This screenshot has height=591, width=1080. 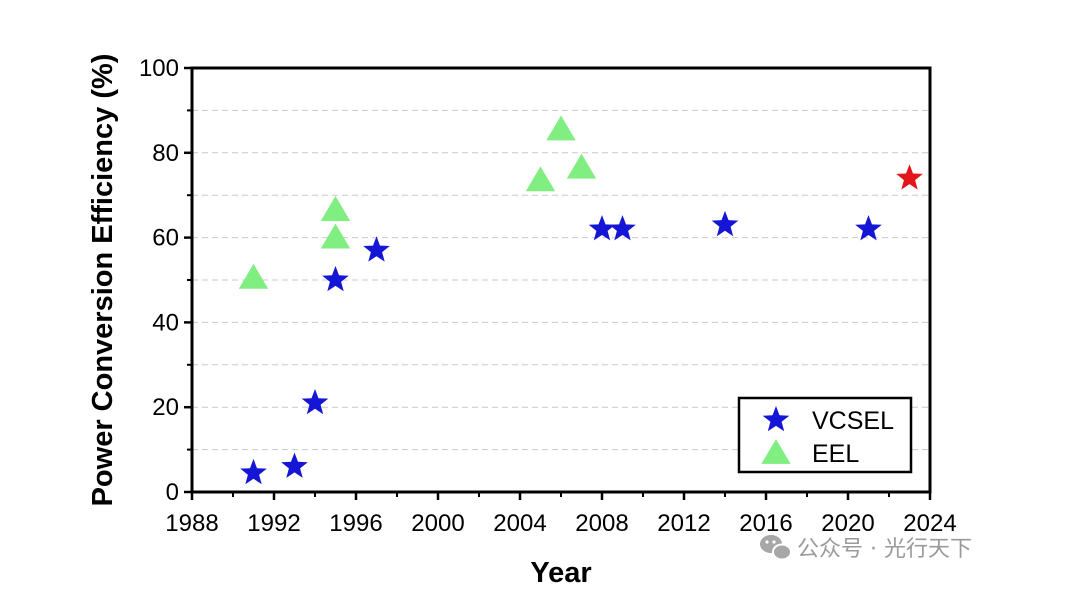 What do you see at coordinates (683, 523) in the screenshot?
I see `x-tick-label: 2012` at bounding box center [683, 523].